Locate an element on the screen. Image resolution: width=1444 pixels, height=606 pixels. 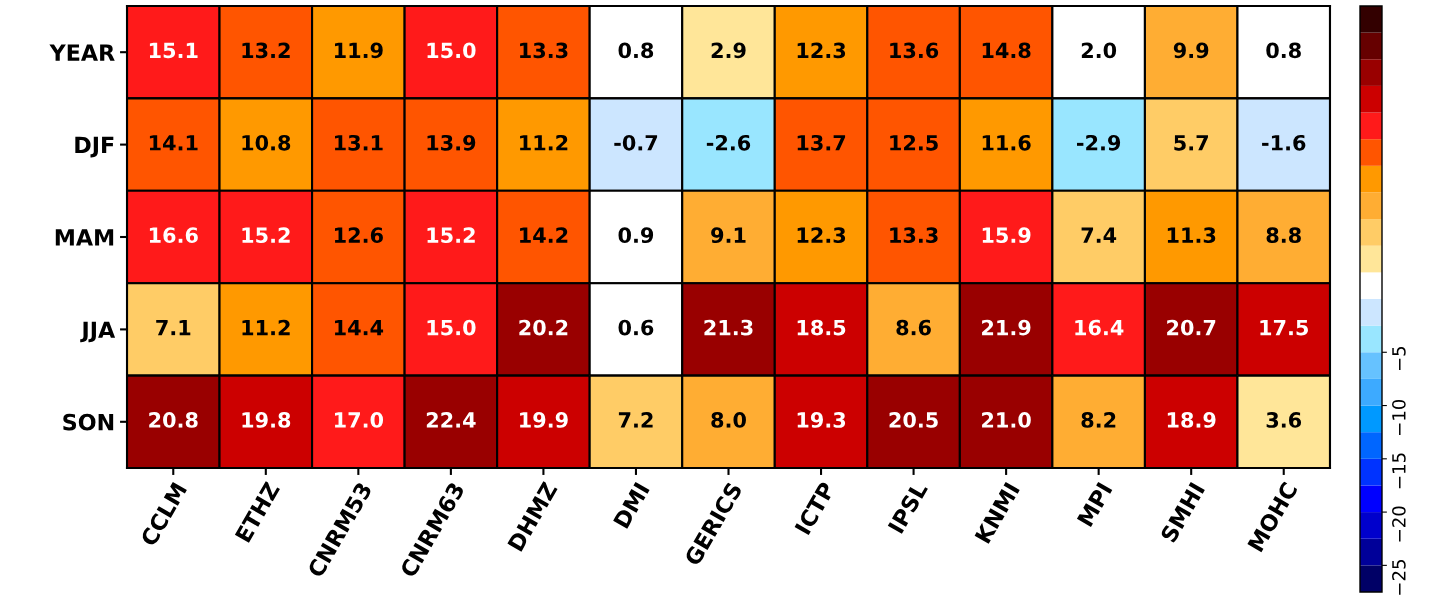
y-tick-label: SON is located at coordinates (88, 422).